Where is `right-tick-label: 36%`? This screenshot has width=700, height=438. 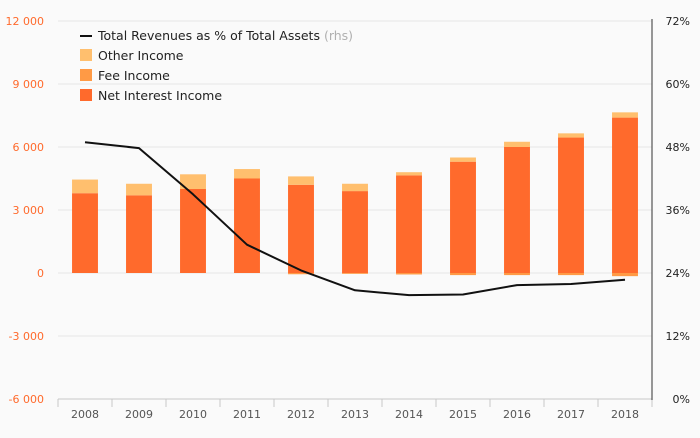
right-tick-label: 36% is located at coordinates (678, 210).